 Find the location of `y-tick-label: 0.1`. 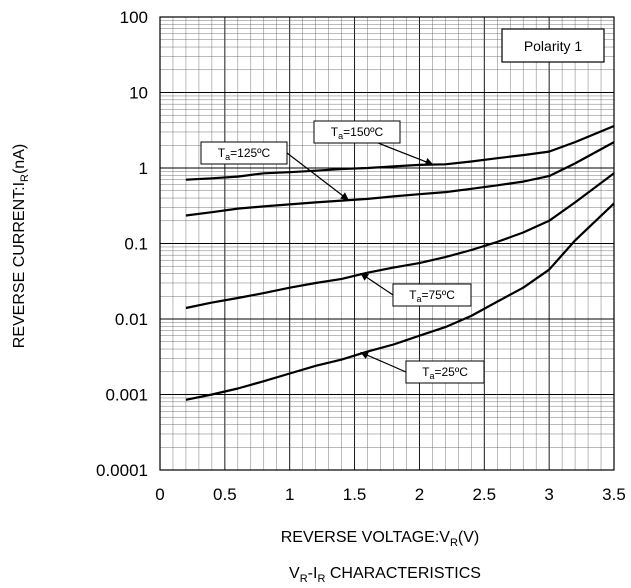

y-tick-label: 0.1 is located at coordinates (136, 244).